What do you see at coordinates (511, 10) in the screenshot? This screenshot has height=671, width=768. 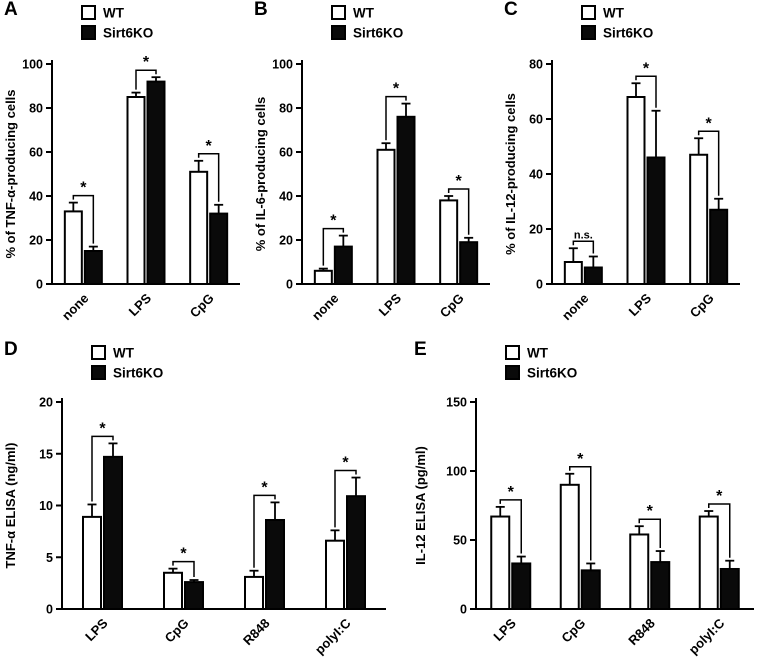 I see `panel-c-letter: C` at bounding box center [511, 10].